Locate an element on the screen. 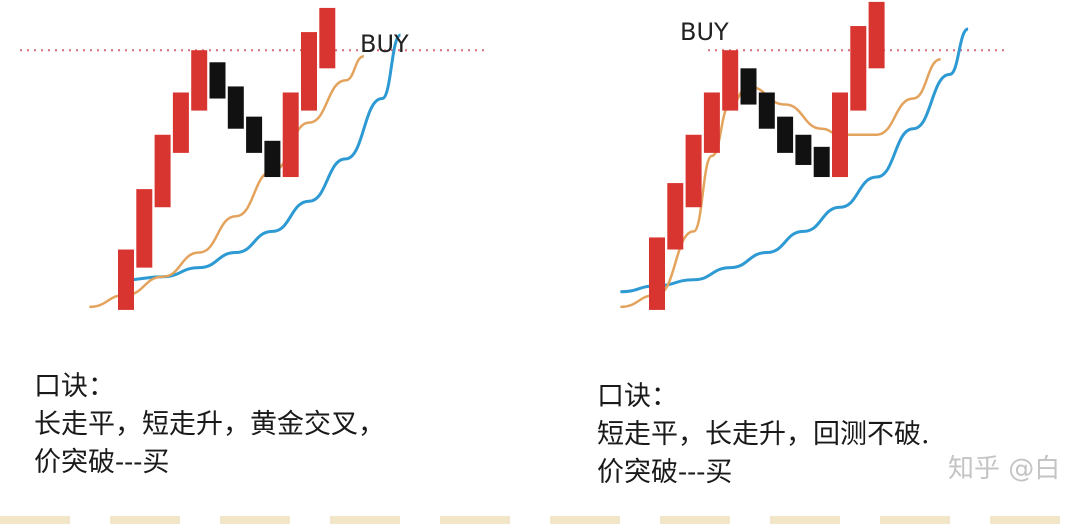 Image resolution: width=1090 pixels, height=524 pixels. caption-left-heading: 口诀： is located at coordinates (74, 386).